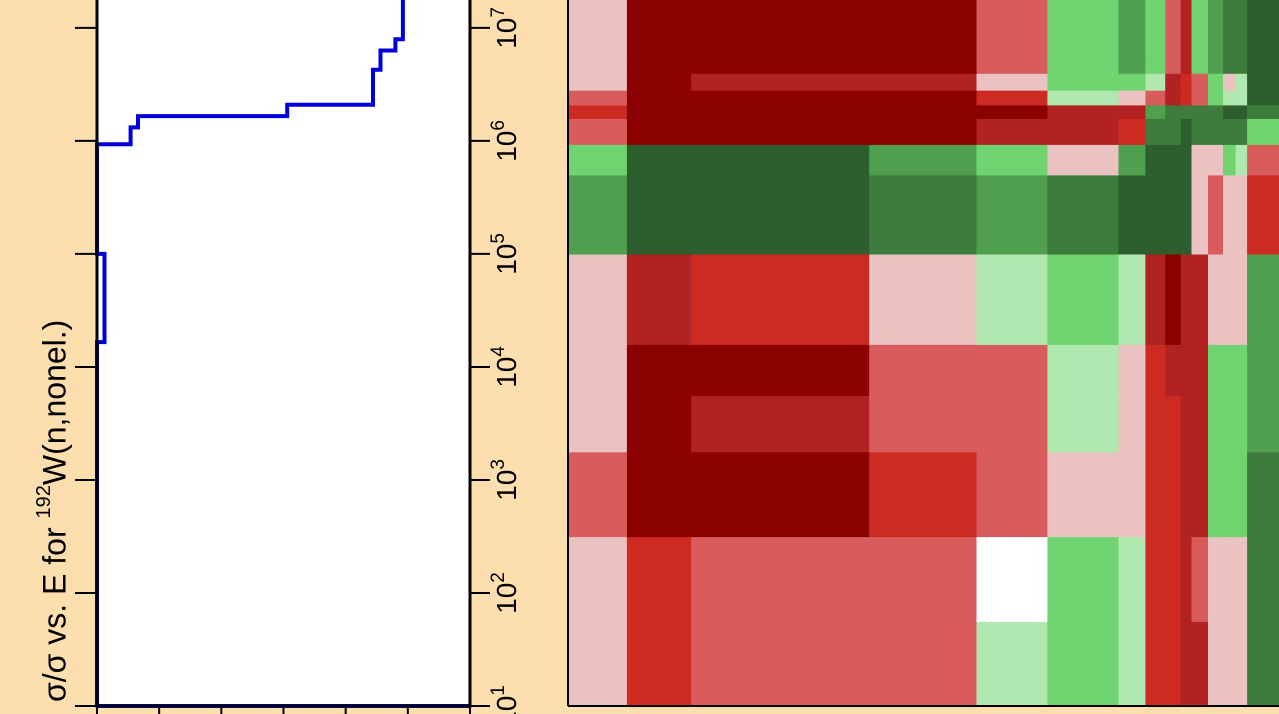 The image size is (1279, 714). What do you see at coordinates (1155, 214) in the screenshot?
I see `heatmap-cell-r6-c7` at bounding box center [1155, 214].